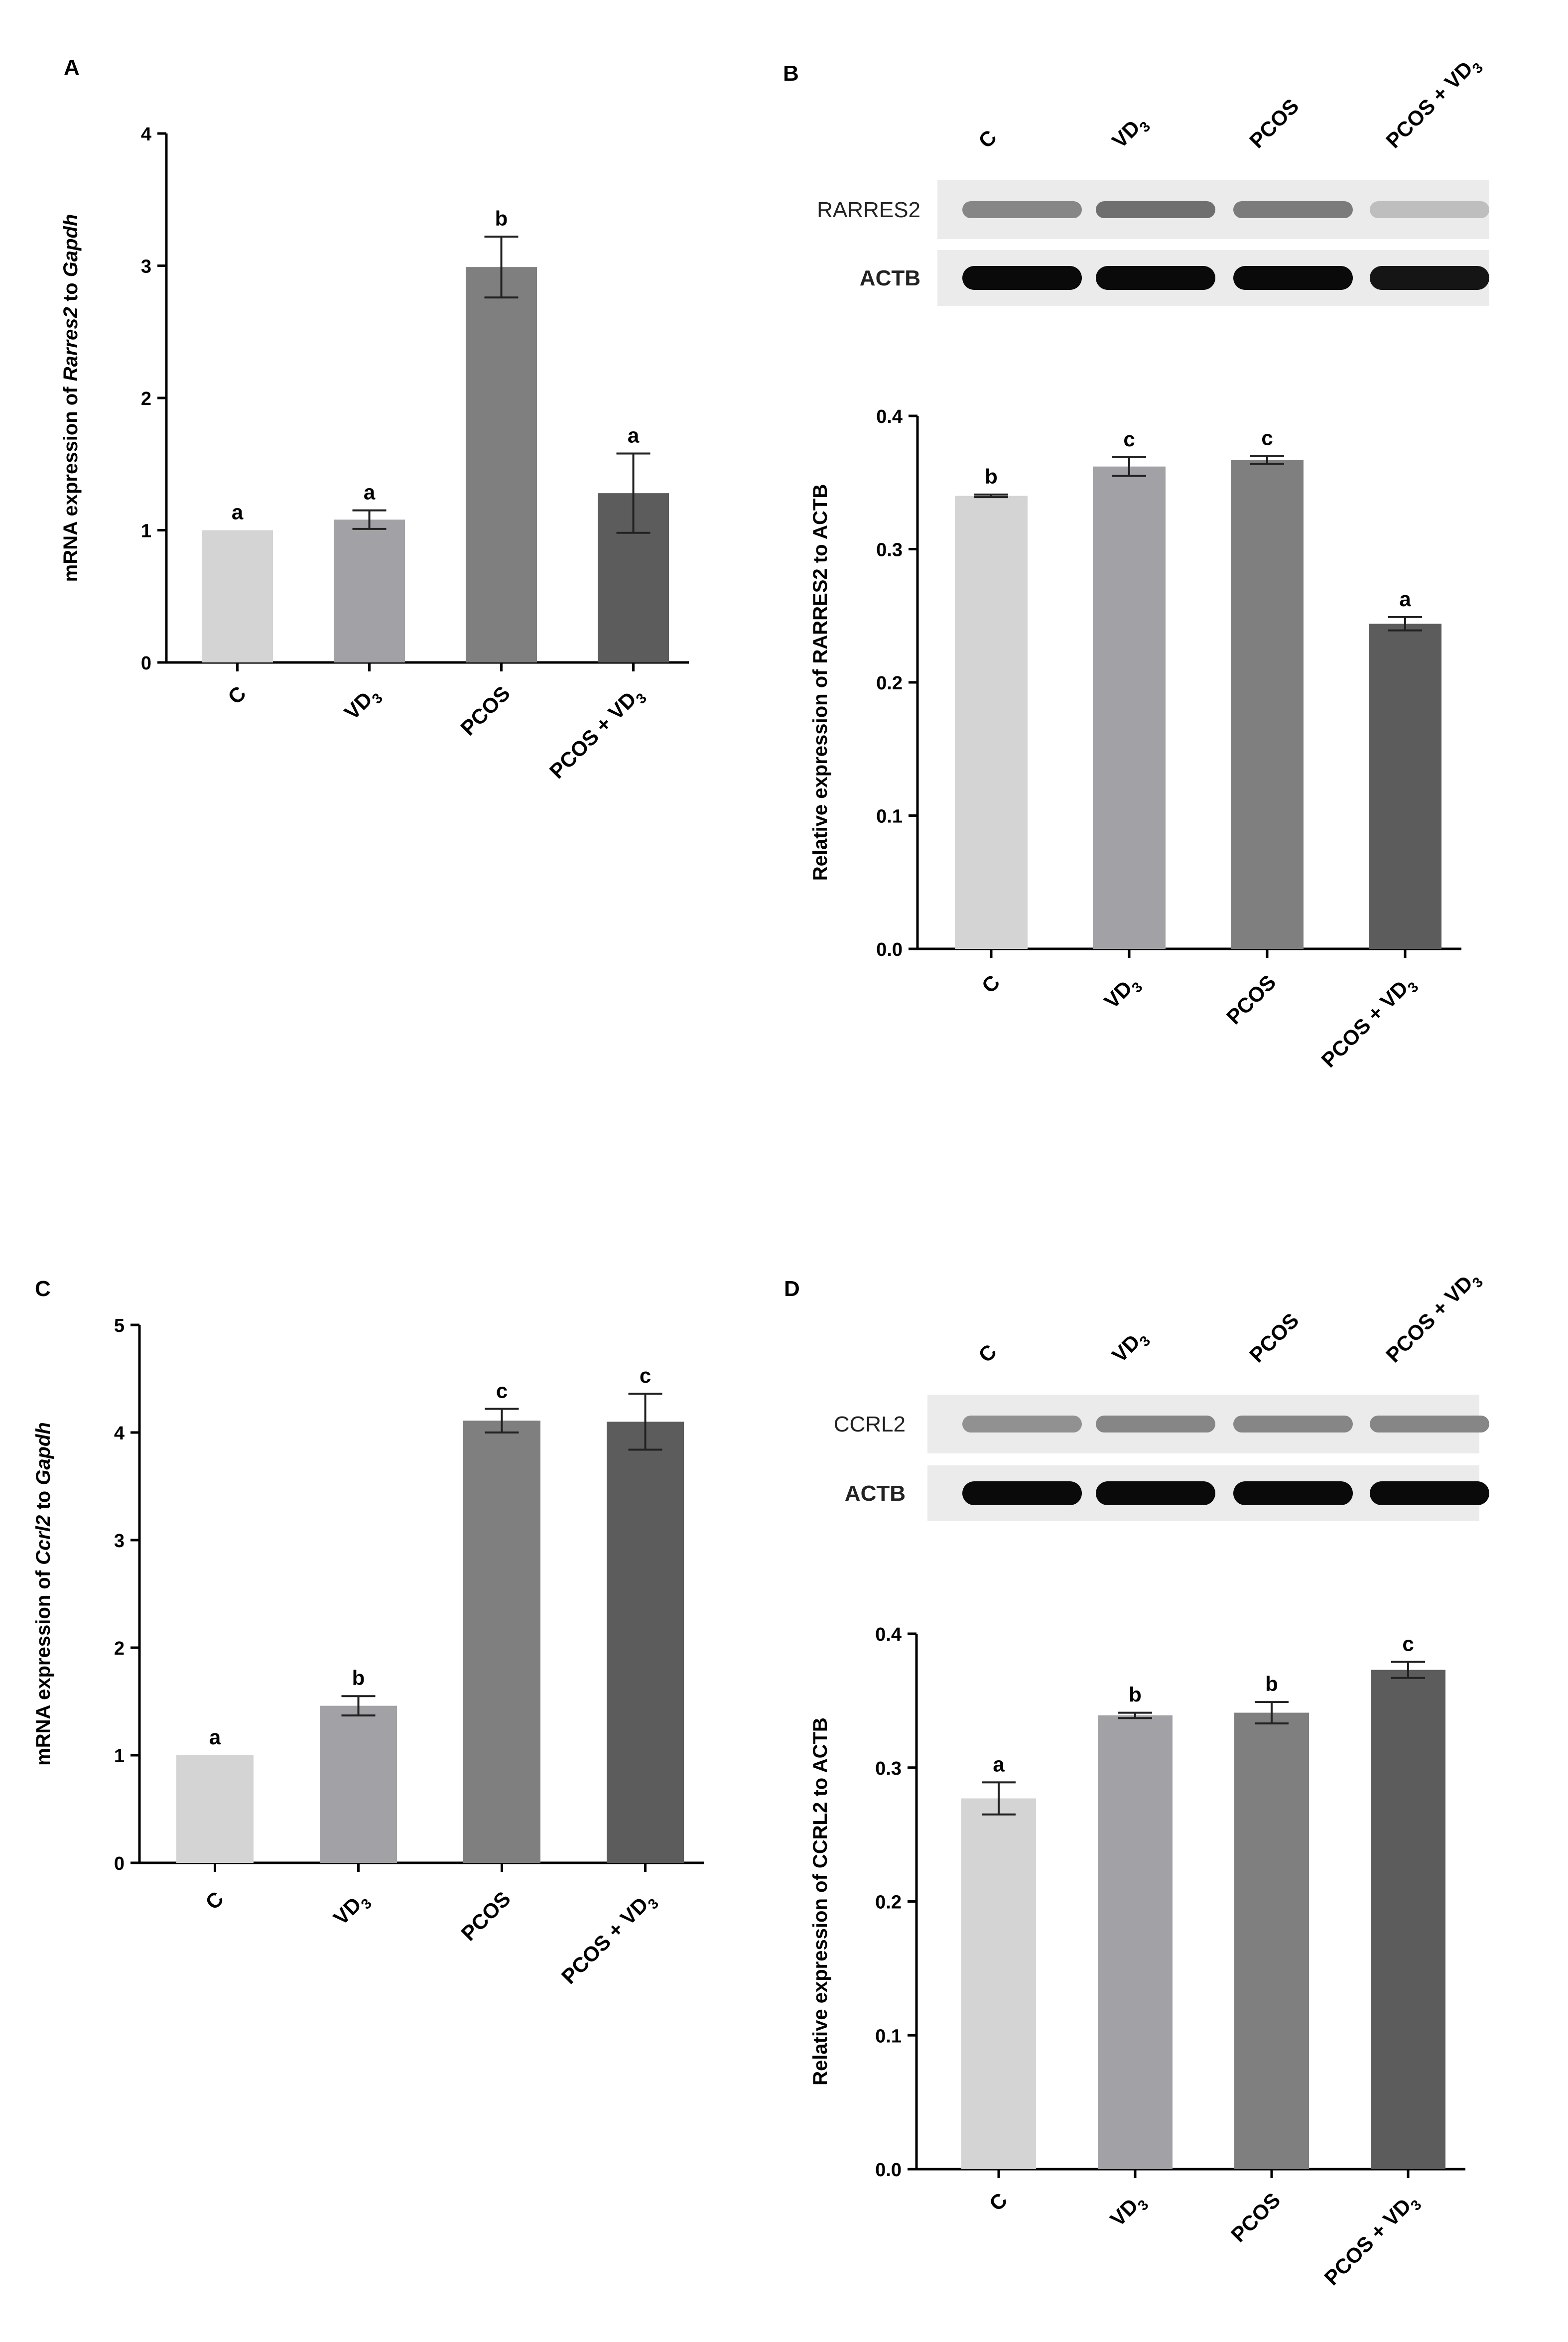  Describe the element at coordinates (1153, 179) in the screenshot. I see `western-blot-b: C VD3​ PCOS PCOS + VD3​ RARRES2 ACTB` at that location.